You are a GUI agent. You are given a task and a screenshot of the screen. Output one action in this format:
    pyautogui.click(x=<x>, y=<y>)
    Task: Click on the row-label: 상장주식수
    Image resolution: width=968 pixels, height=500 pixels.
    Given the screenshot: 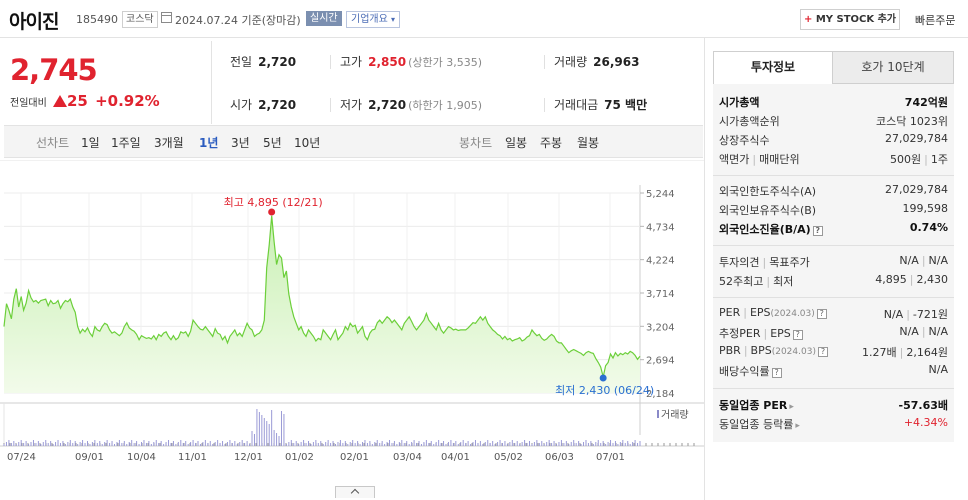 What is the action you would take?
    pyautogui.click(x=744, y=140)
    